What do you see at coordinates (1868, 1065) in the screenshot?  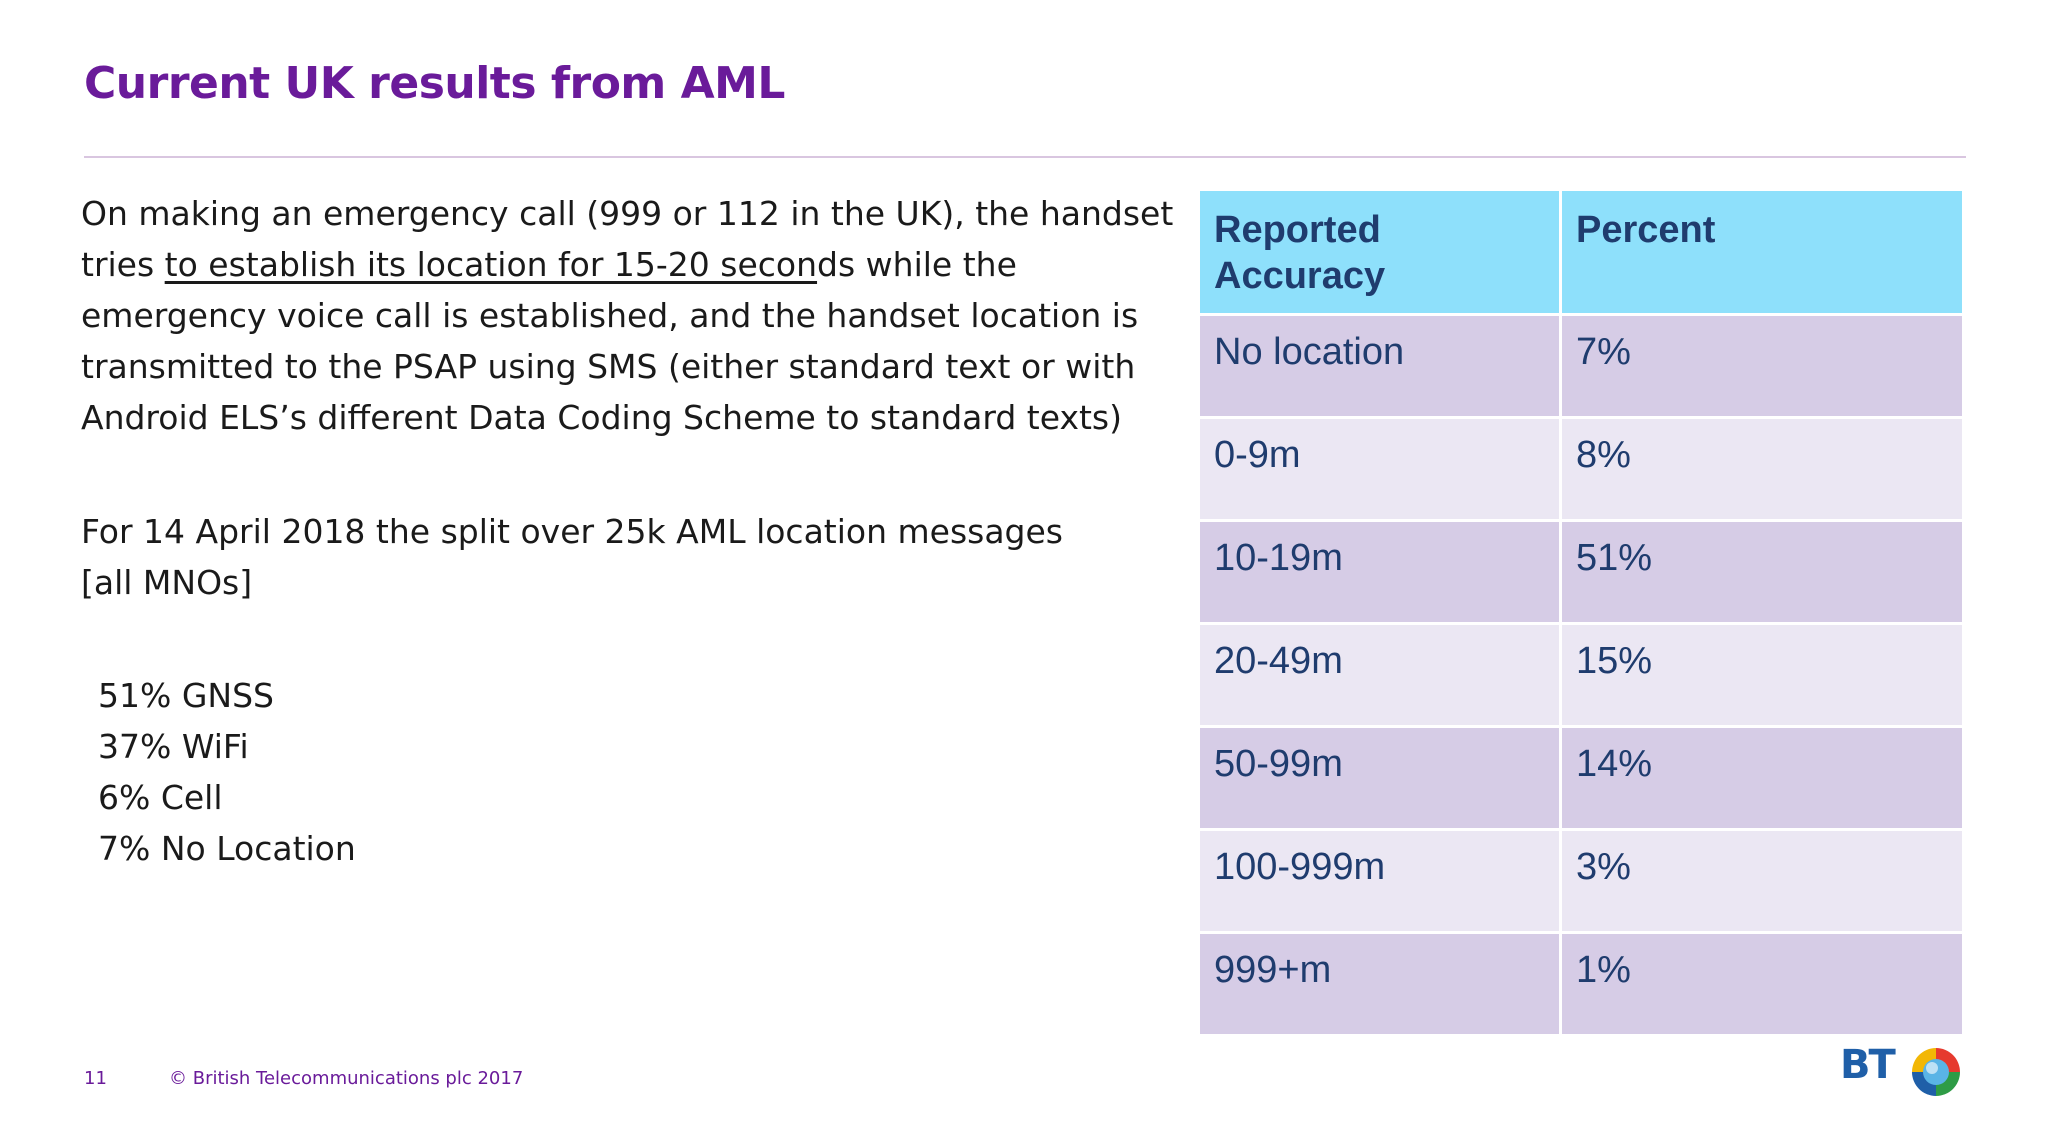 I see `bt-logo-text: BT` at bounding box center [1868, 1065].